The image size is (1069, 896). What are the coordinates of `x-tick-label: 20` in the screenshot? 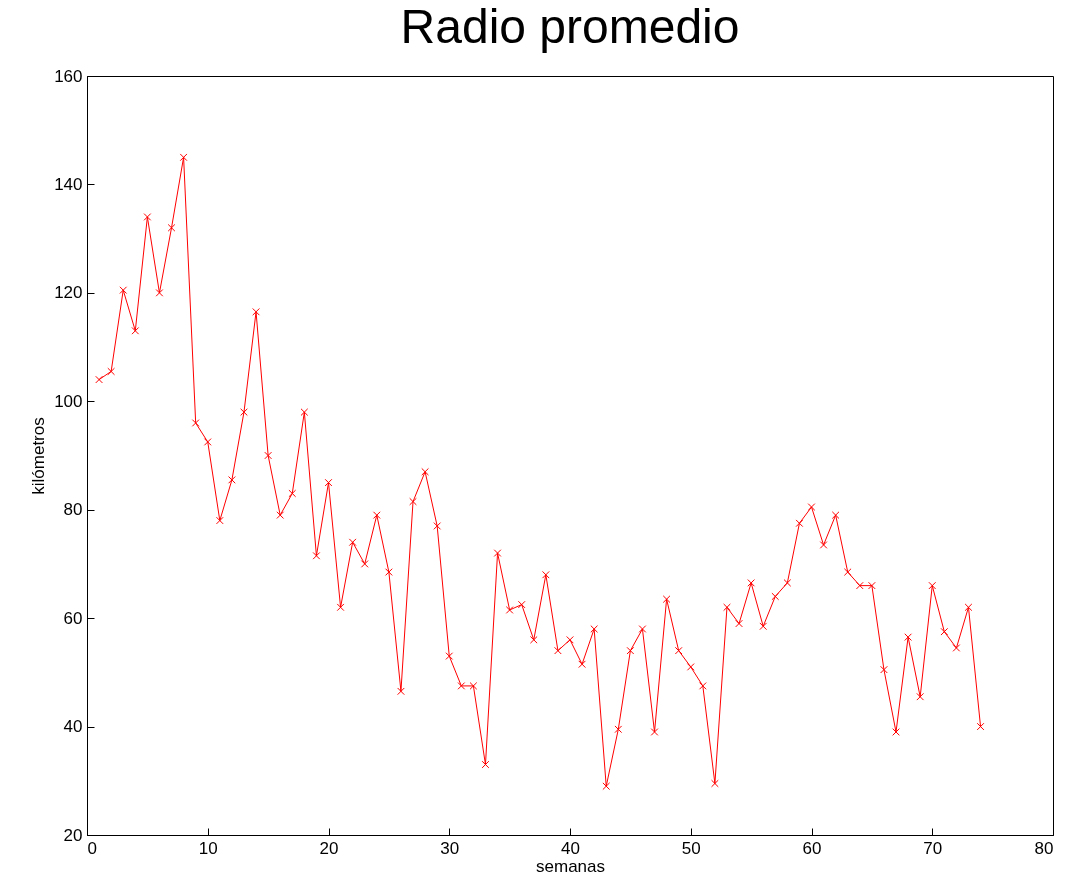 It's located at (329, 848).